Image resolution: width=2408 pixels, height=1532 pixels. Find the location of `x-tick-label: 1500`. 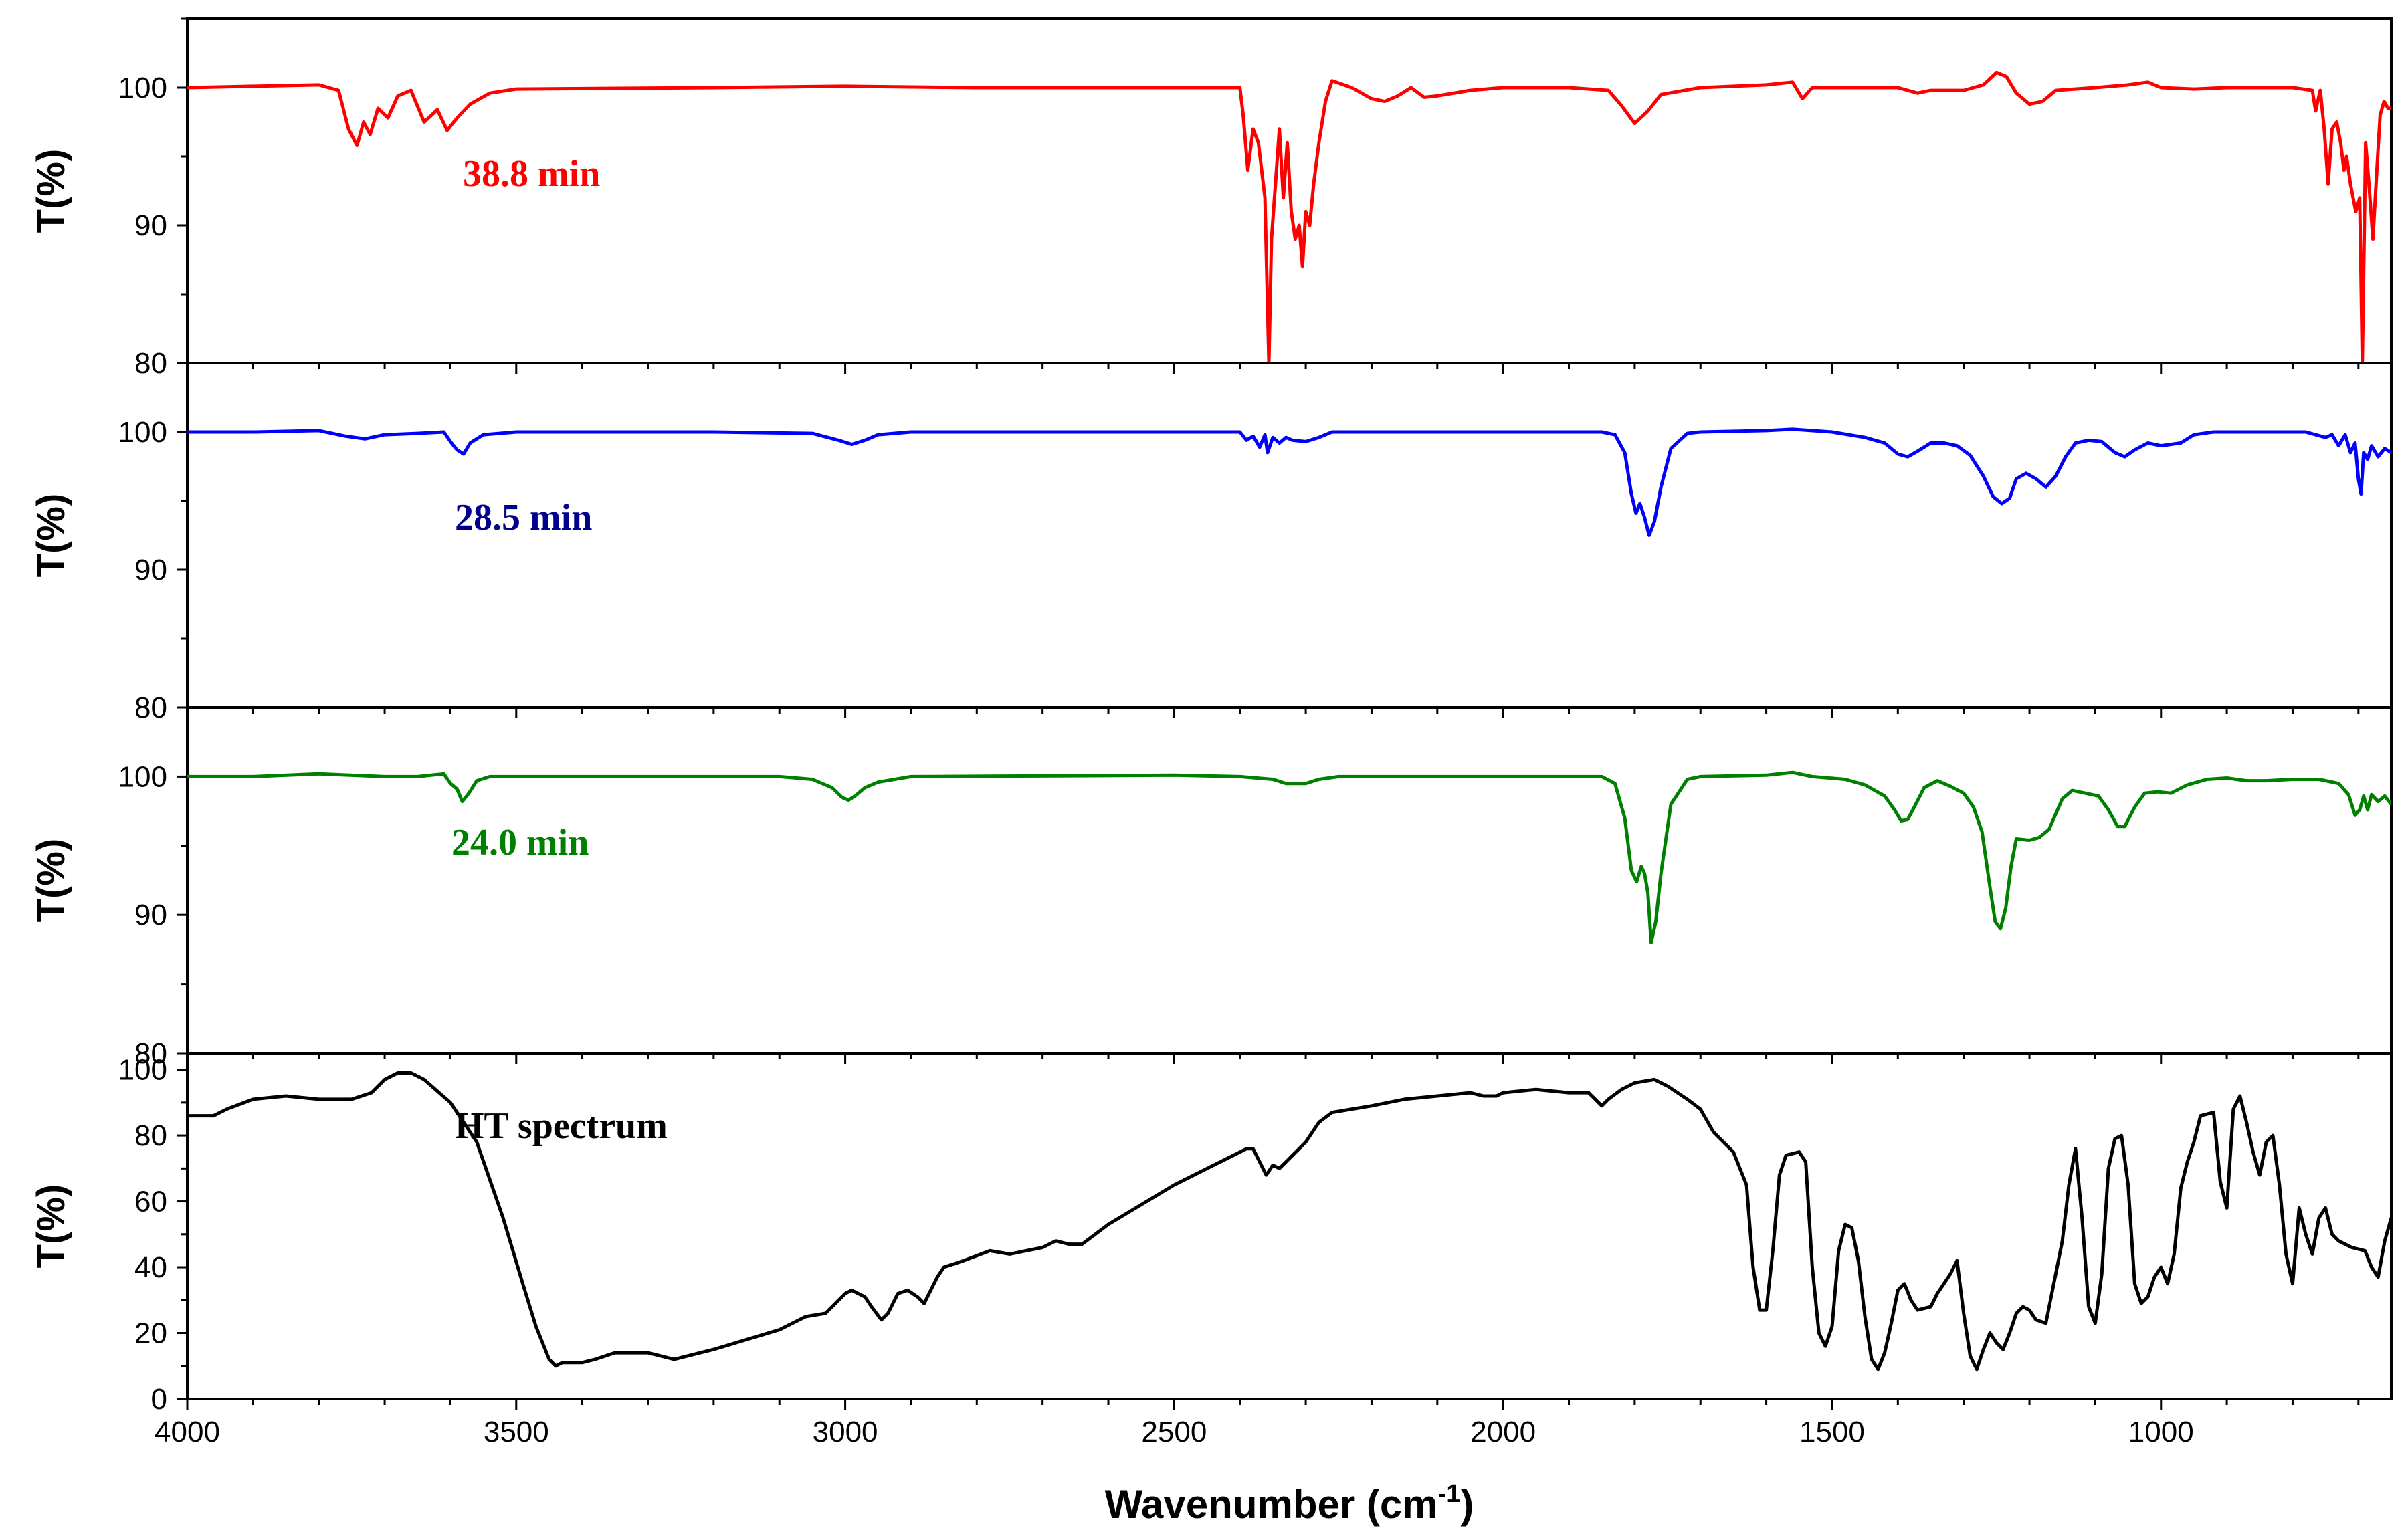

x-tick-label: 1500 is located at coordinates (1832, 1432).